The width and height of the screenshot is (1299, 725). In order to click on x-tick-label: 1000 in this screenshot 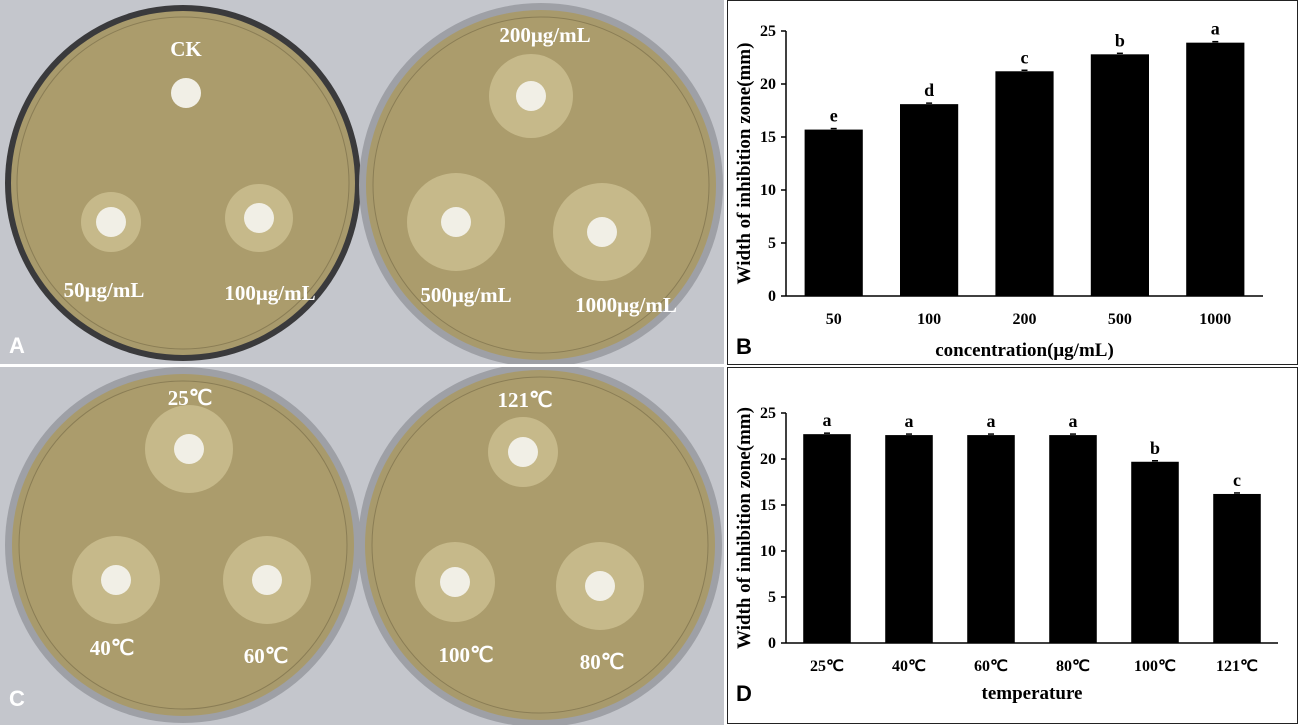, I will do `click(1215, 319)`.